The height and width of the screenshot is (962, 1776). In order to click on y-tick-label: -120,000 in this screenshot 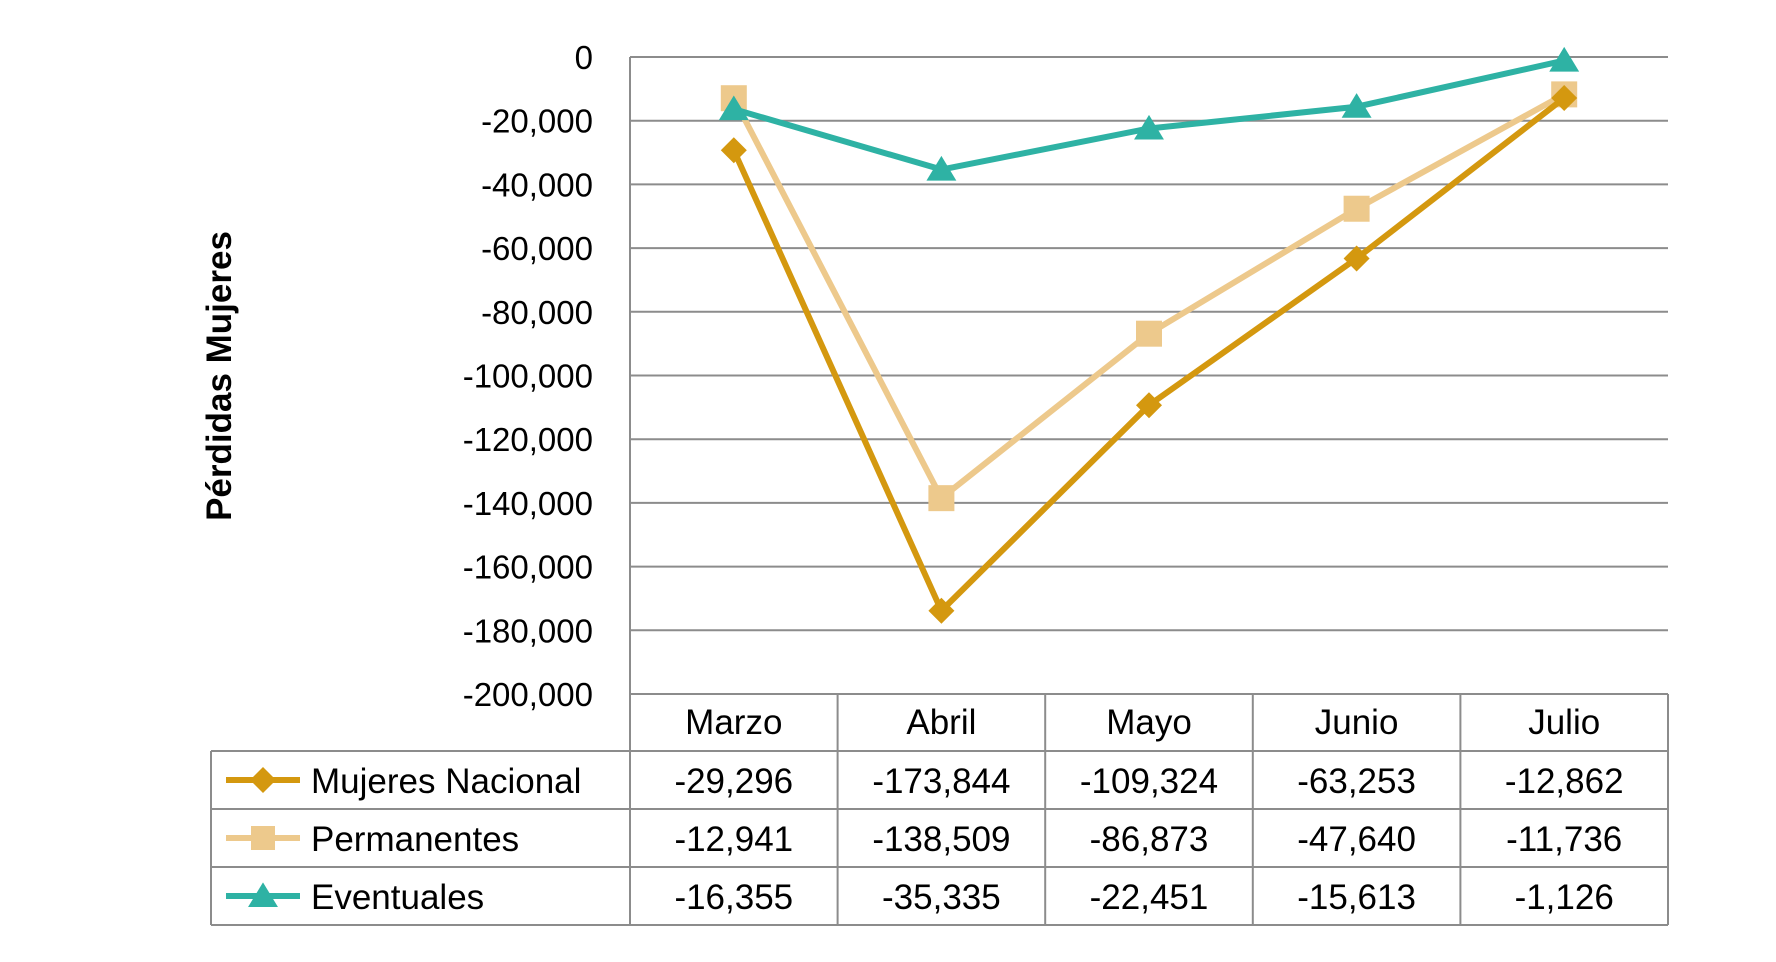, I will do `click(528, 439)`.